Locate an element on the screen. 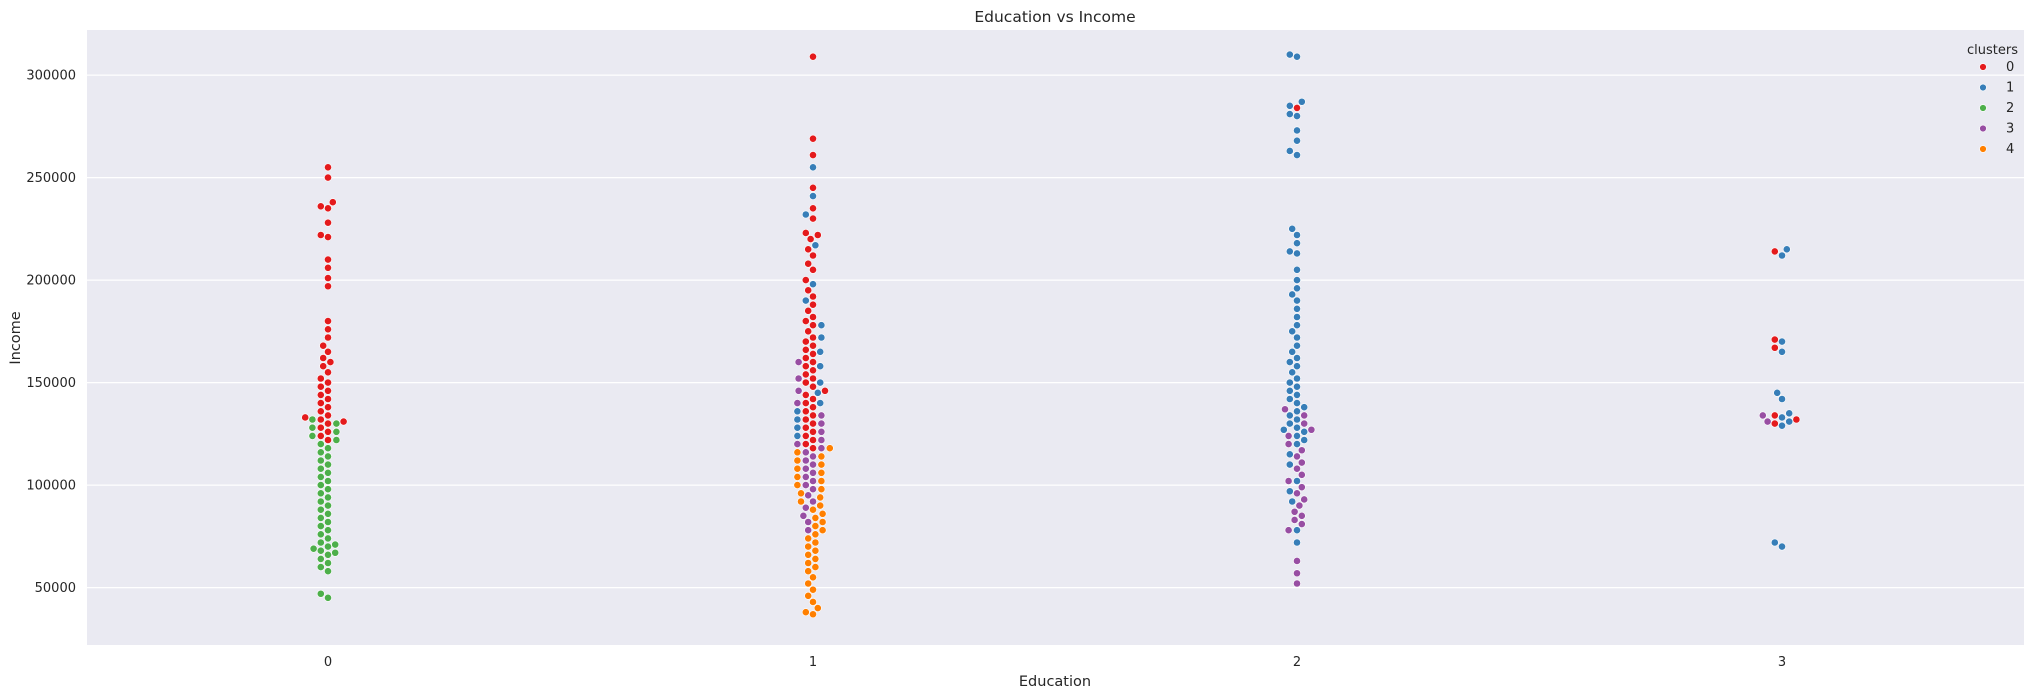 The width and height of the screenshot is (2033, 699). x-tick-label: 2 is located at coordinates (1297, 662).